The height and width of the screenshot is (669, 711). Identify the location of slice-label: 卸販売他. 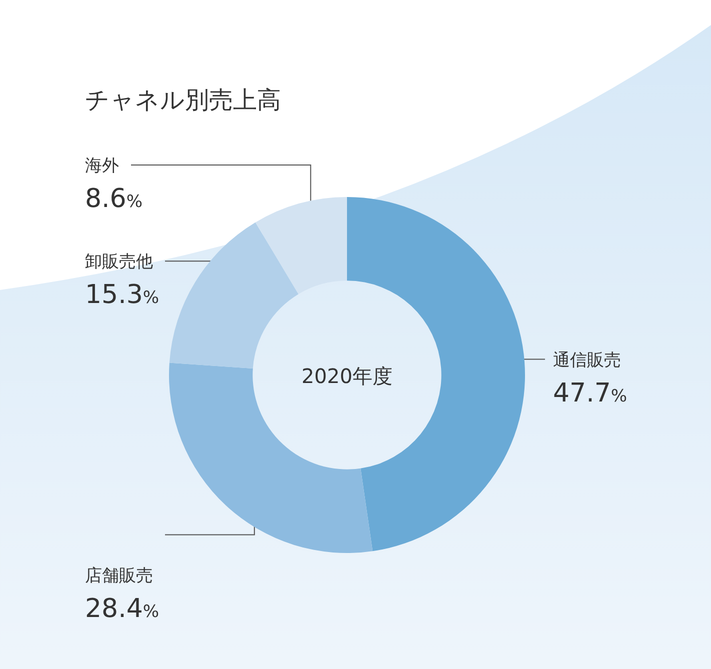
(119, 262).